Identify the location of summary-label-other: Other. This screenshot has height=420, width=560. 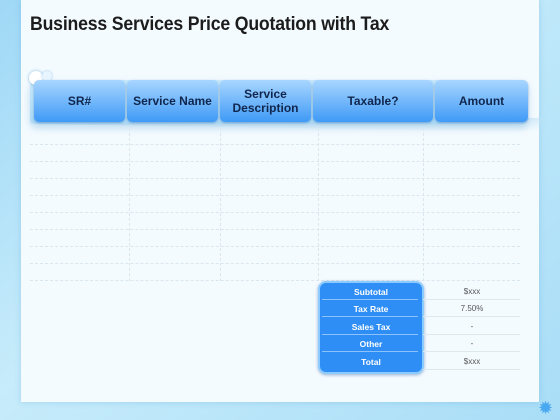
(371, 344).